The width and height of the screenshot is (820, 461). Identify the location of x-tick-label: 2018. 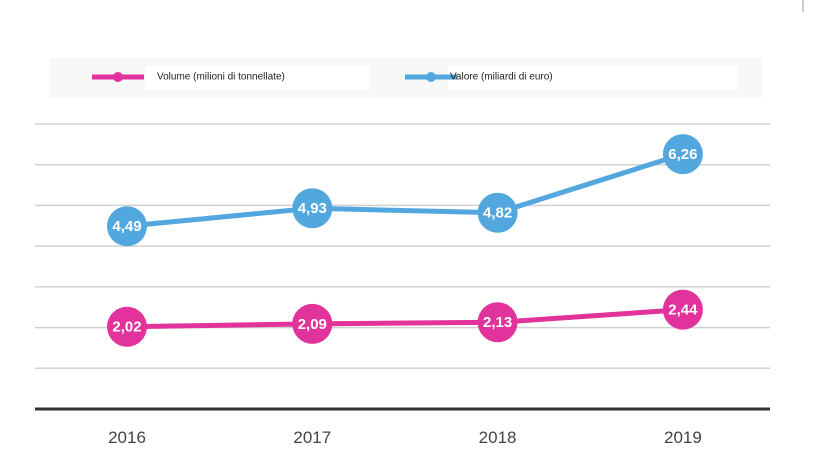
(498, 437).